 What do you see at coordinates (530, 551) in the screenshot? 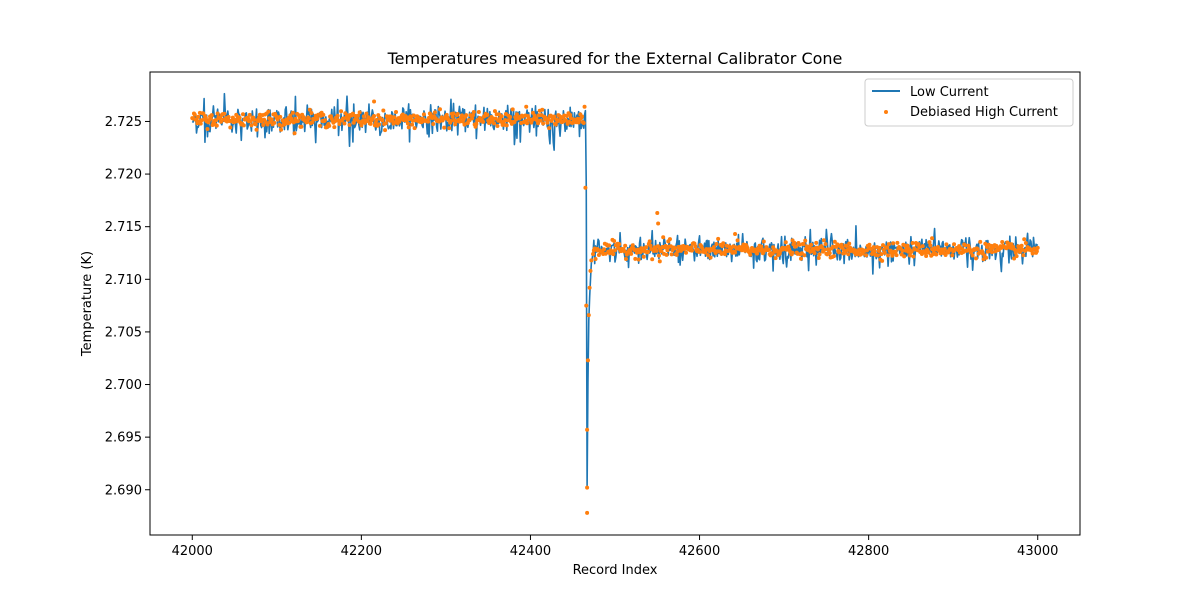
I see `x-tick-label: 42400` at bounding box center [530, 551].